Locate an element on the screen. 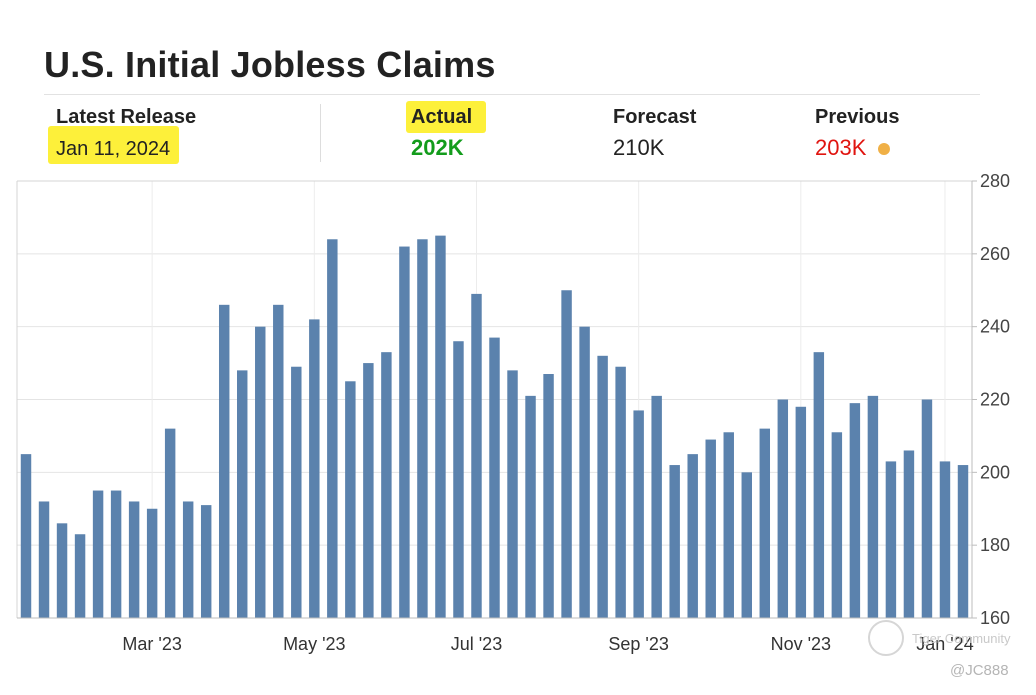 This screenshot has width=1036, height=695. highlight-latest-release is located at coordinates (113, 145).